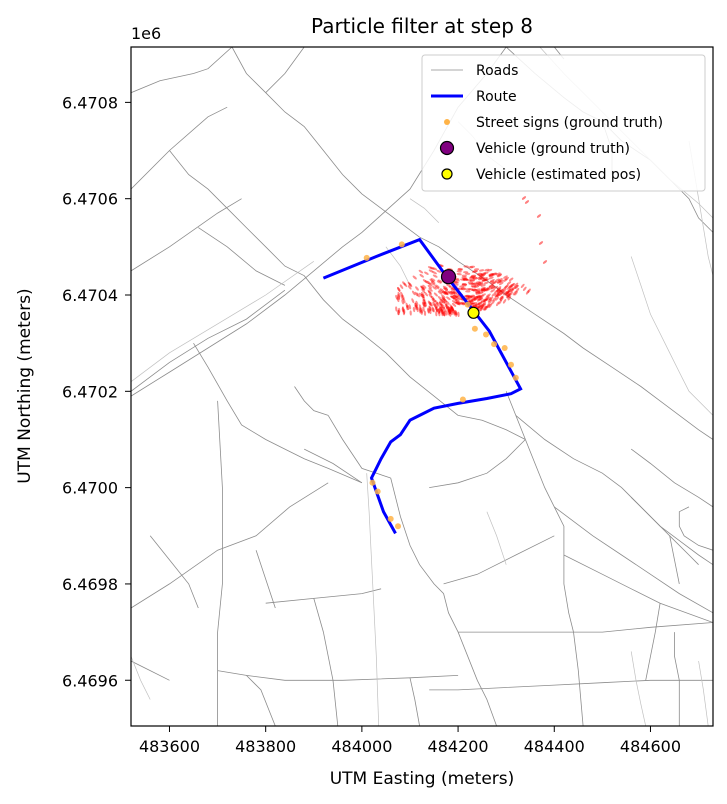 This screenshot has height=804, width=727. I want to click on vehicle-ground-truth-marker, so click(448, 277).